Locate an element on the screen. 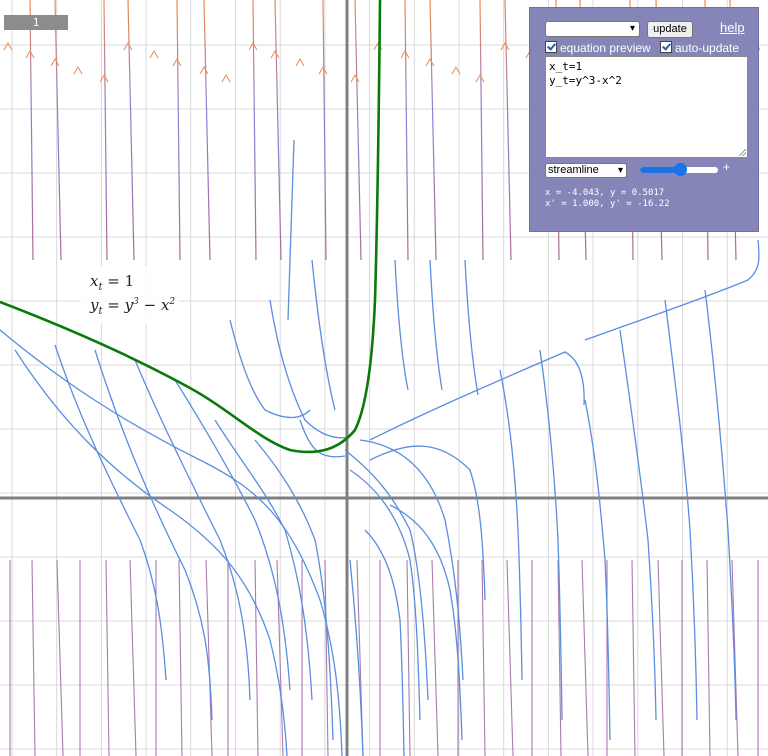 This screenshot has height=756, width=768. derivative-readout: x' = 1.000, y' = -16.22 is located at coordinates (607, 204).